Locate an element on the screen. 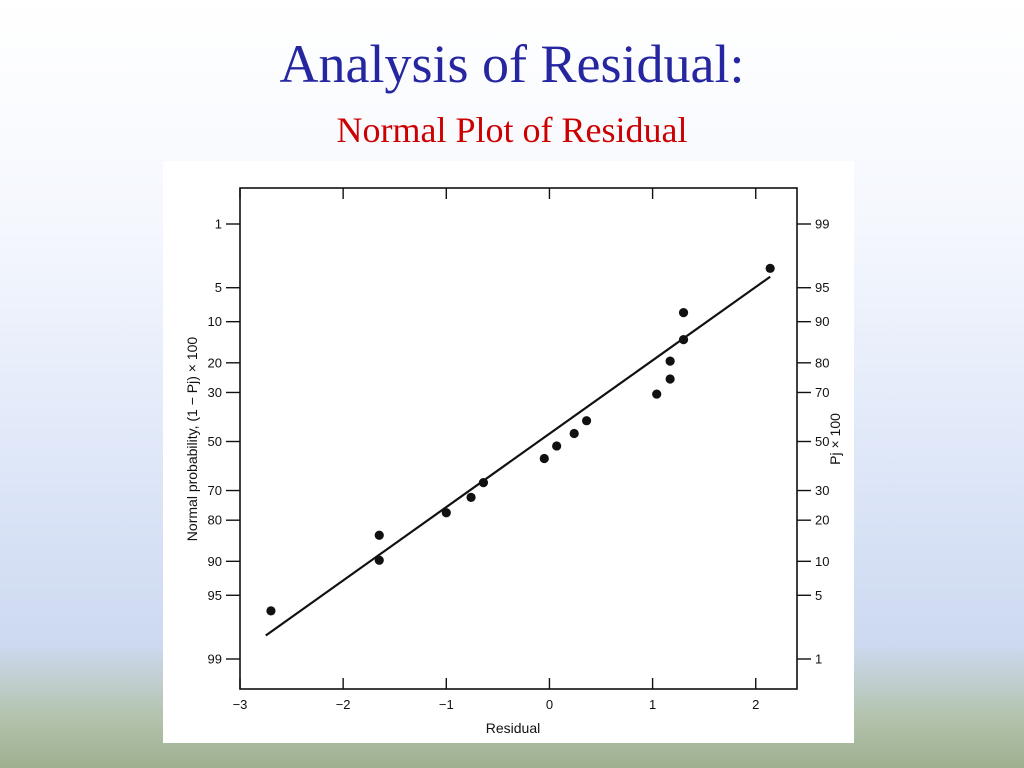 The image size is (1024, 768). right-tick-label: 30 is located at coordinates (822, 490).